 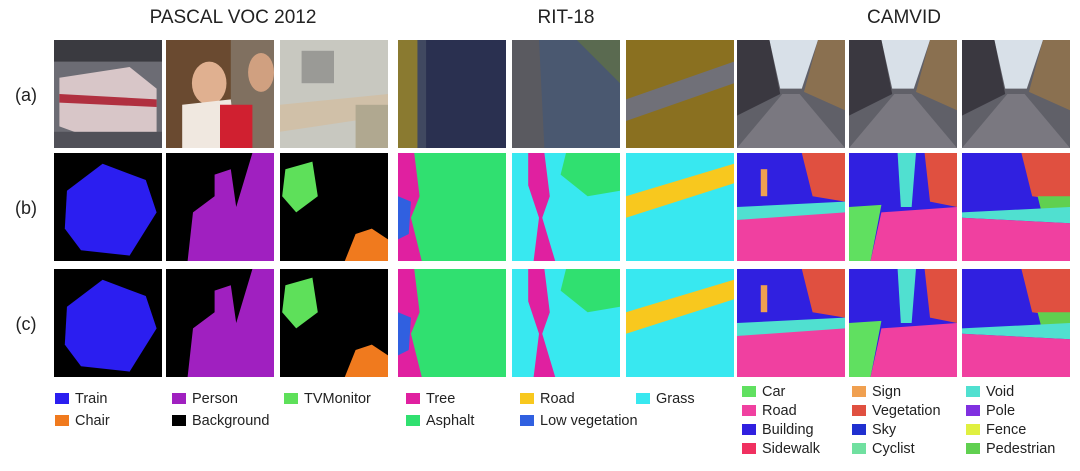 What do you see at coordinates (26, 208) in the screenshot?
I see `row-label: (b)` at bounding box center [26, 208].